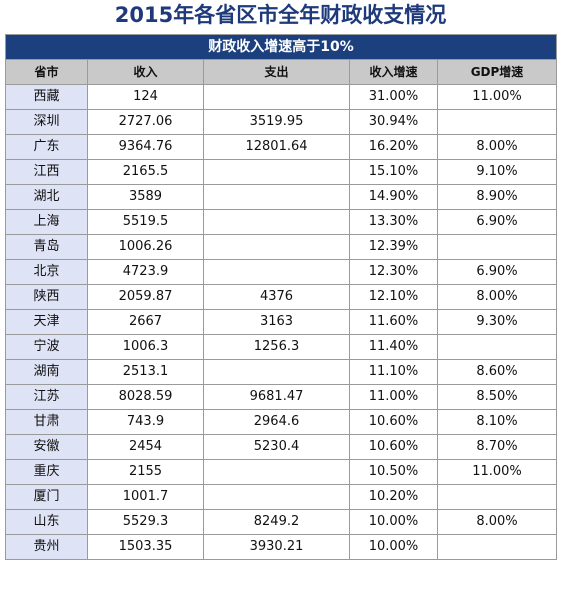  What do you see at coordinates (145, 247) in the screenshot?
I see `revenue-cell: 1006.26` at bounding box center [145, 247].